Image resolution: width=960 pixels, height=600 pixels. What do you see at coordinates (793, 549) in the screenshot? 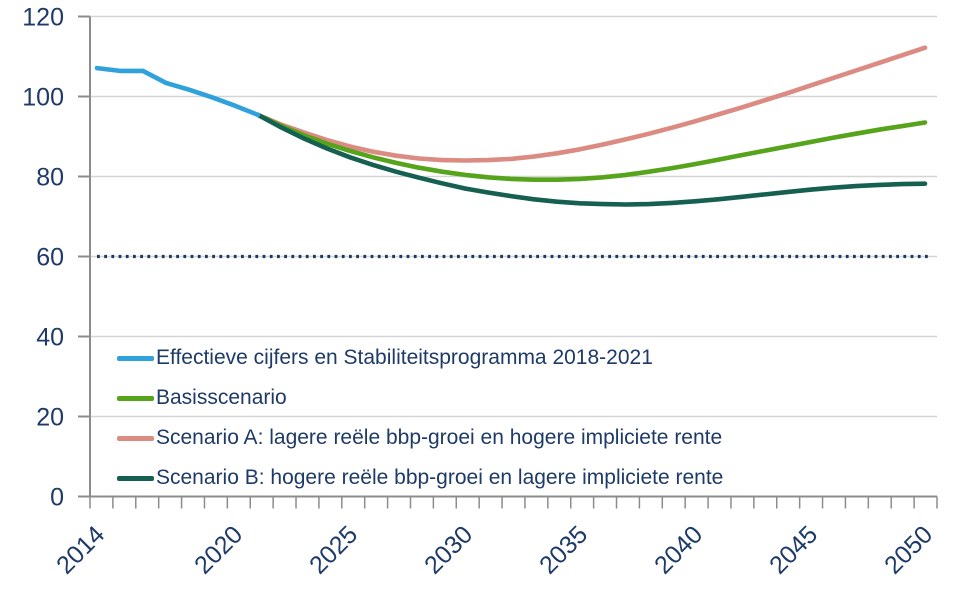
I see `x-tick-label-2045: 2045` at bounding box center [793, 549].